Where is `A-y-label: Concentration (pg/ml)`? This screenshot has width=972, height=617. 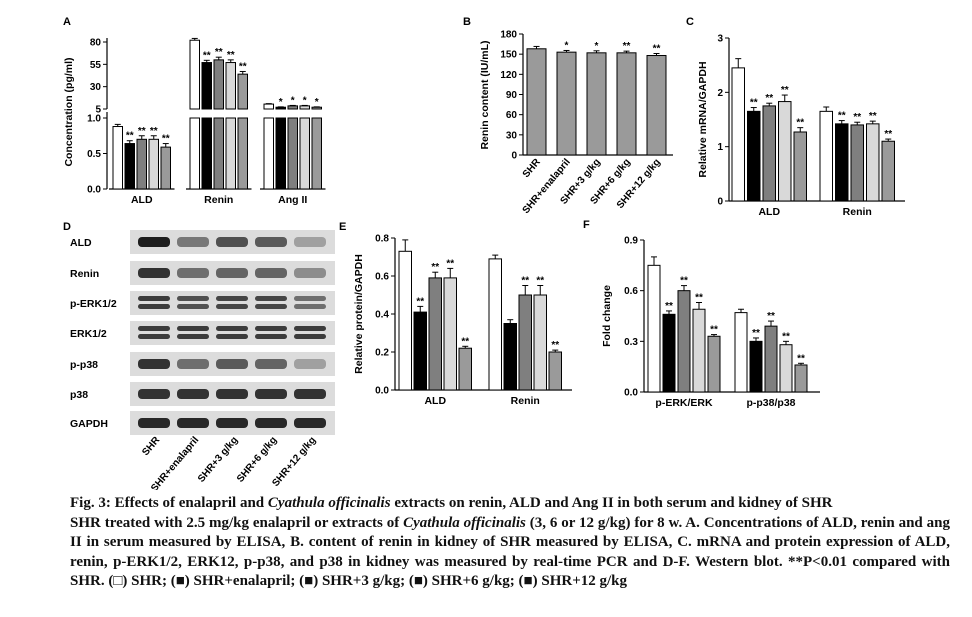 A-y-label: Concentration (pg/ml) is located at coordinates (69, 111).